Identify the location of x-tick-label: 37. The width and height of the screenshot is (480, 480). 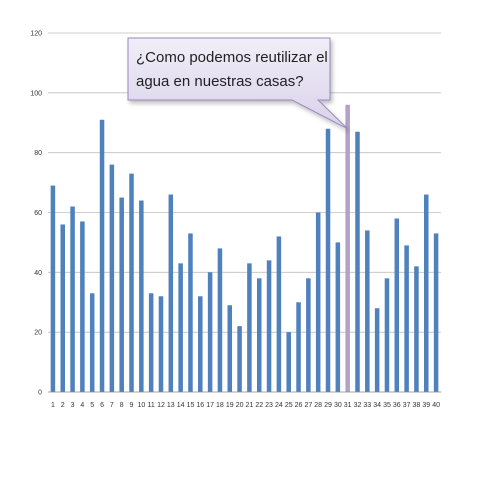
(407, 405).